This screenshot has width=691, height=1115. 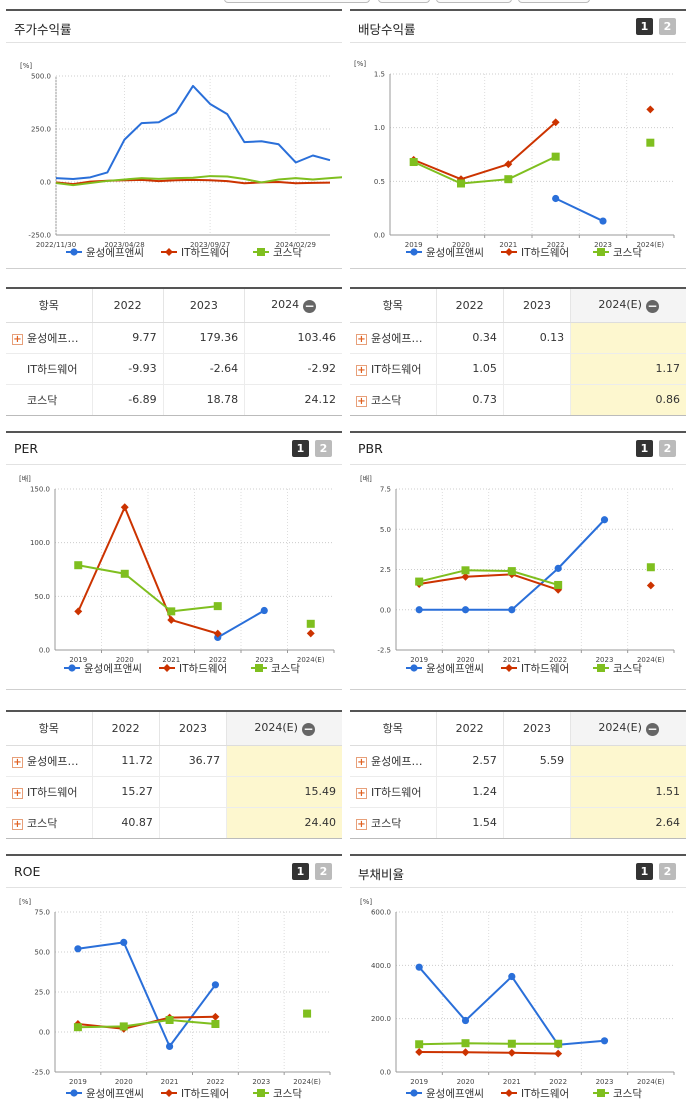 I want to click on header-label: 2024(E), so click(x=620, y=304).